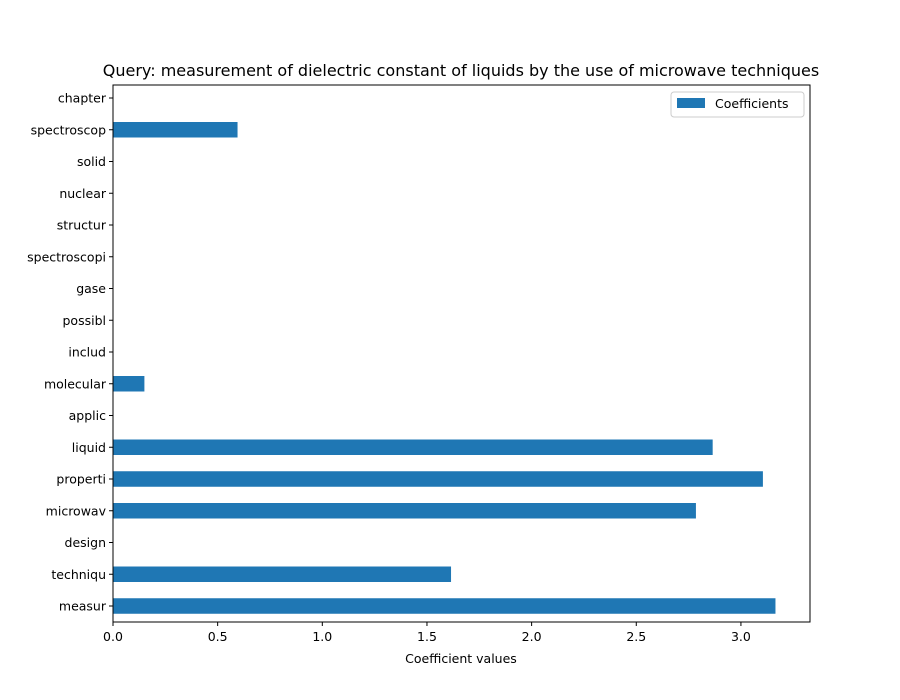  I want to click on y-tick-label: molecular, so click(75, 383).